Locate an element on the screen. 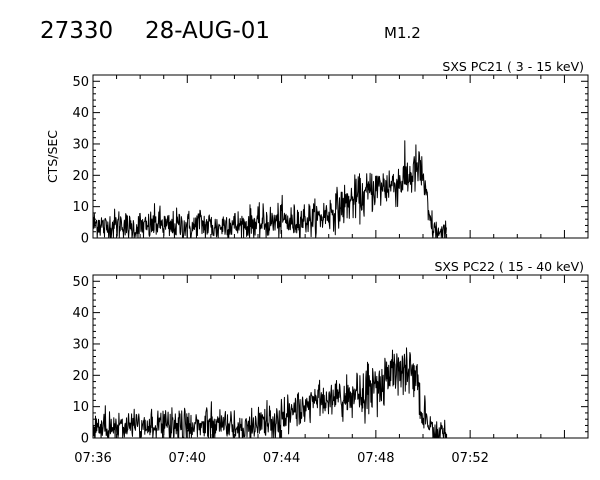 The image size is (600, 480). xtick-label: 07:48 is located at coordinates (375, 458).